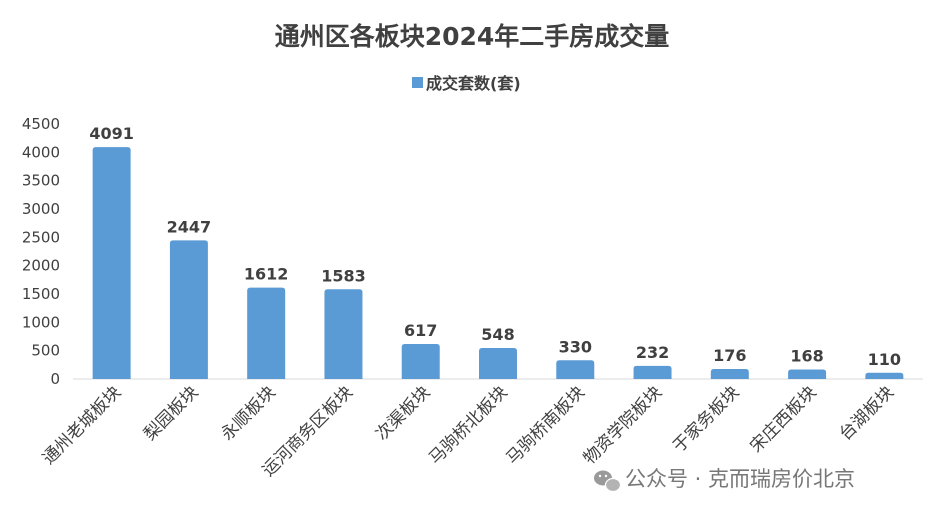 The width and height of the screenshot is (945, 515). Describe the element at coordinates (472, 36) in the screenshot. I see `chart-title: 通州区各板块2024年二手房成交量` at that location.